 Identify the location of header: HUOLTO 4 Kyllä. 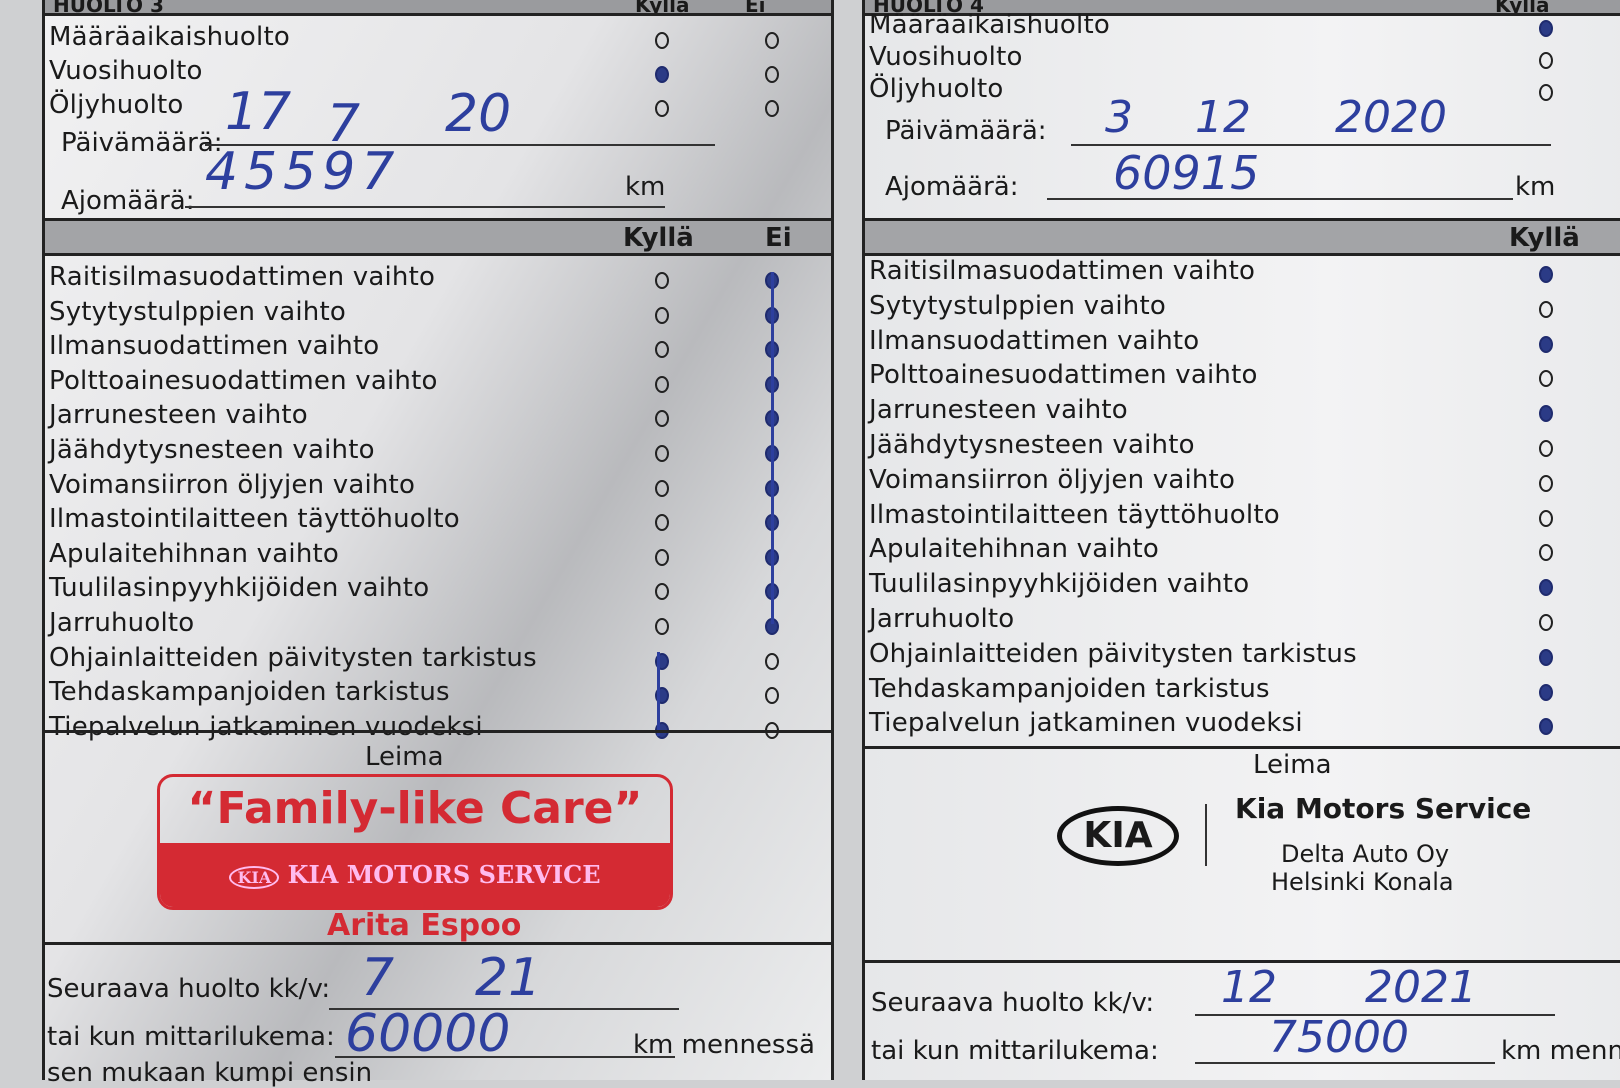
(1242, 8).